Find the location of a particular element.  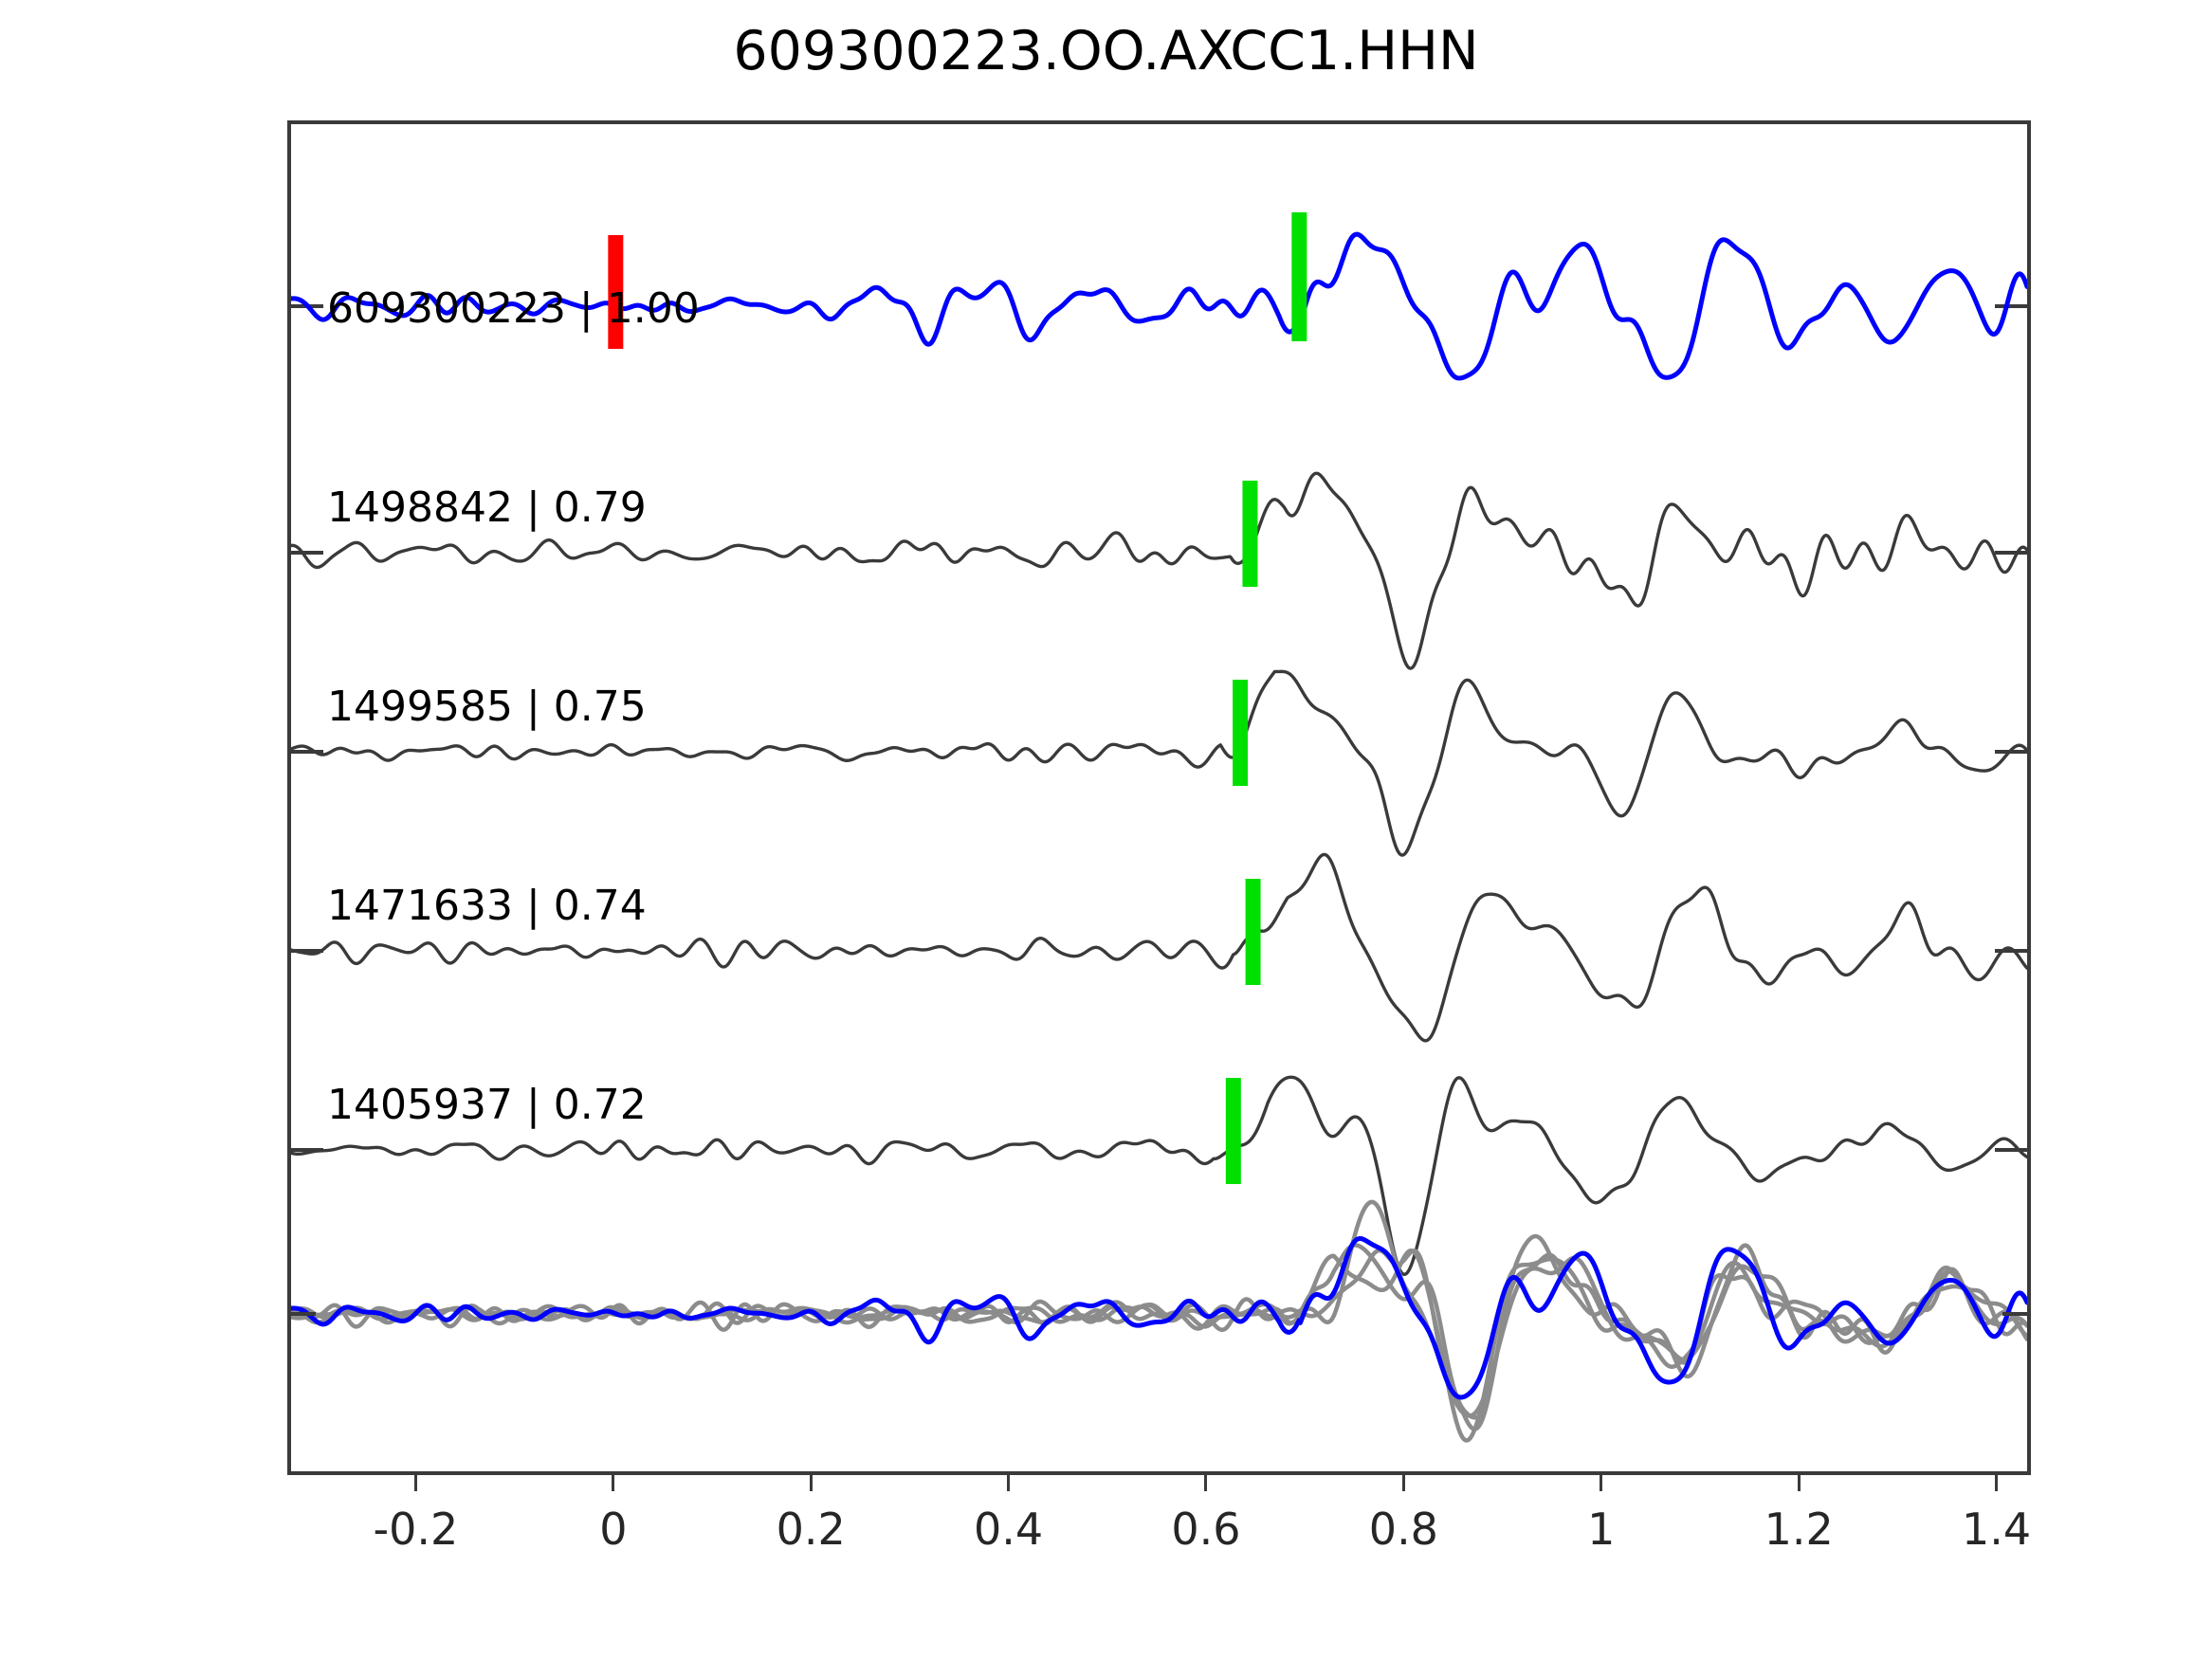

trace-label-1498842: 1498842 | 0.79 is located at coordinates (487, 507).